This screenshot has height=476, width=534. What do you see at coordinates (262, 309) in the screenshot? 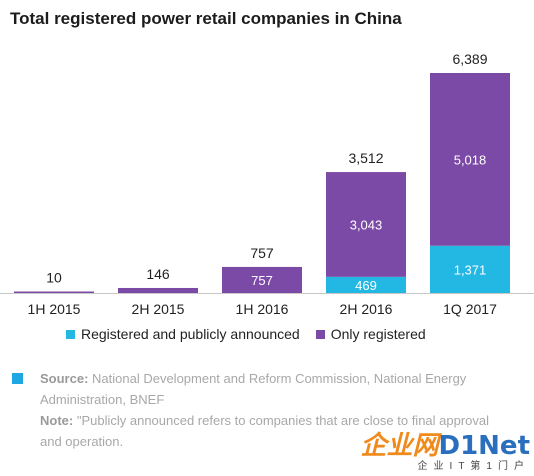
I see `x-tick-label-1h-2016: 1H 2016` at bounding box center [262, 309].